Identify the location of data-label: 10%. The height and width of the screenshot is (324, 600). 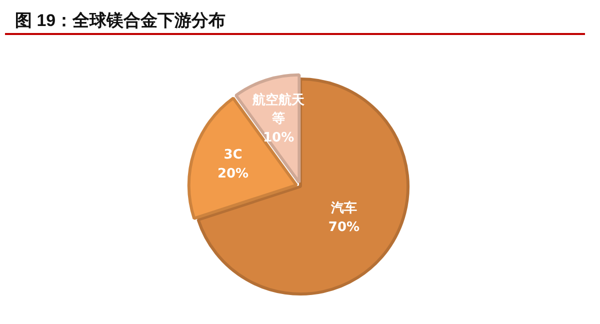
(278, 138).